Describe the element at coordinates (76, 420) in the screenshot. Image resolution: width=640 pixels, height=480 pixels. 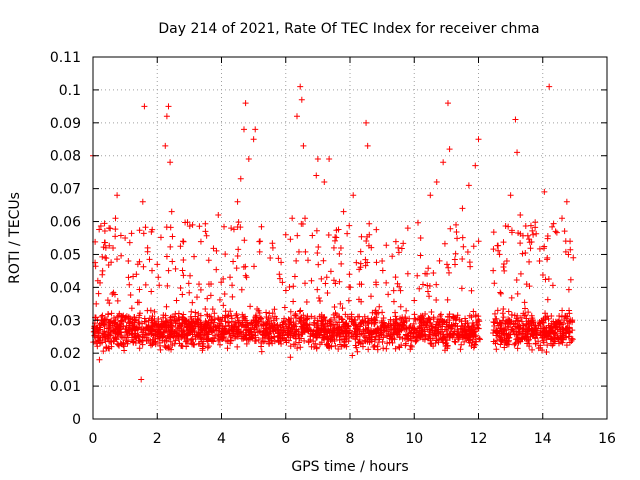
I see `y-tick-label: 0` at that location.